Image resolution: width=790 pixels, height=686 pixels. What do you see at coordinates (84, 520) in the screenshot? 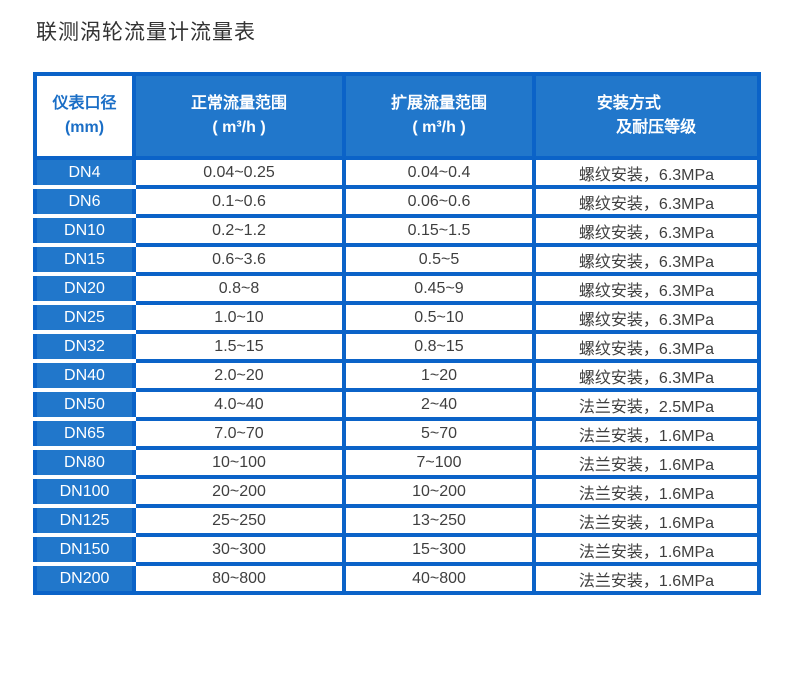
I see `diameter-cell: DN125` at bounding box center [84, 520].